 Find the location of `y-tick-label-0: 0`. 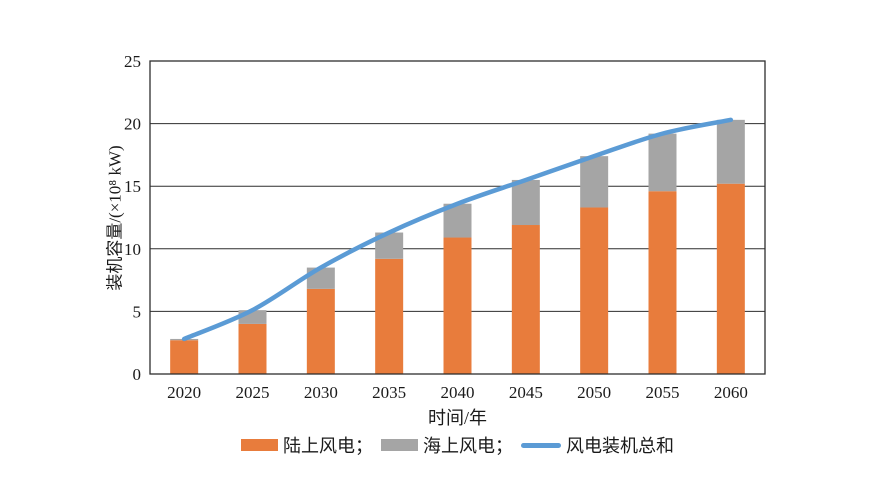

y-tick-label-0: 0 is located at coordinates (137, 374).